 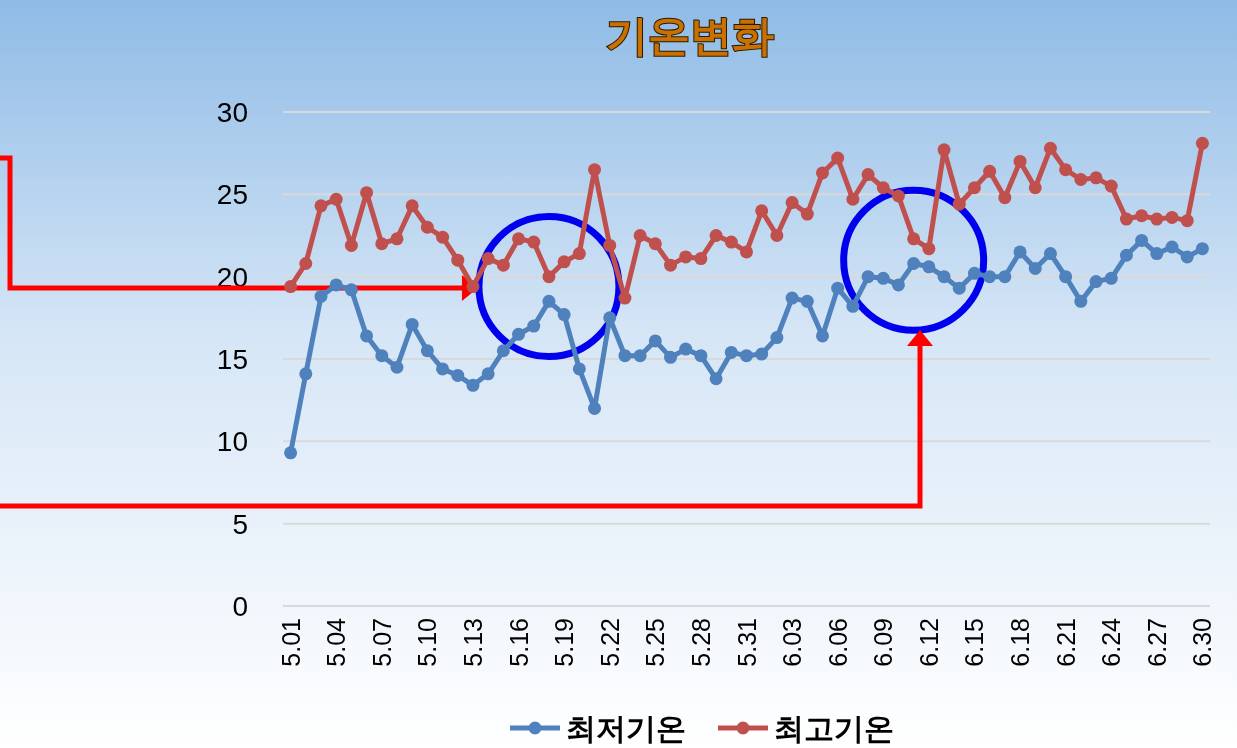 What do you see at coordinates (240, 524) in the screenshot?
I see `y-tick-label: 5` at bounding box center [240, 524].